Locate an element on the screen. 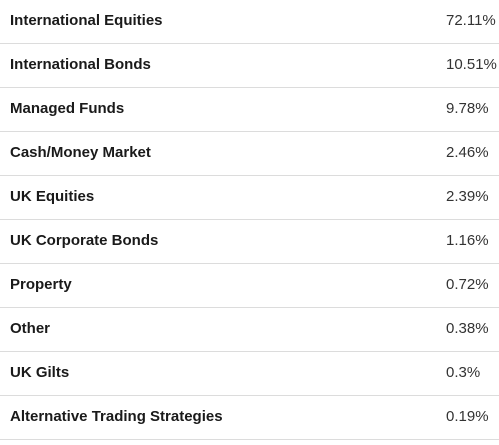 The width and height of the screenshot is (499, 445). asset-class-percentage: 1.16% is located at coordinates (467, 240).